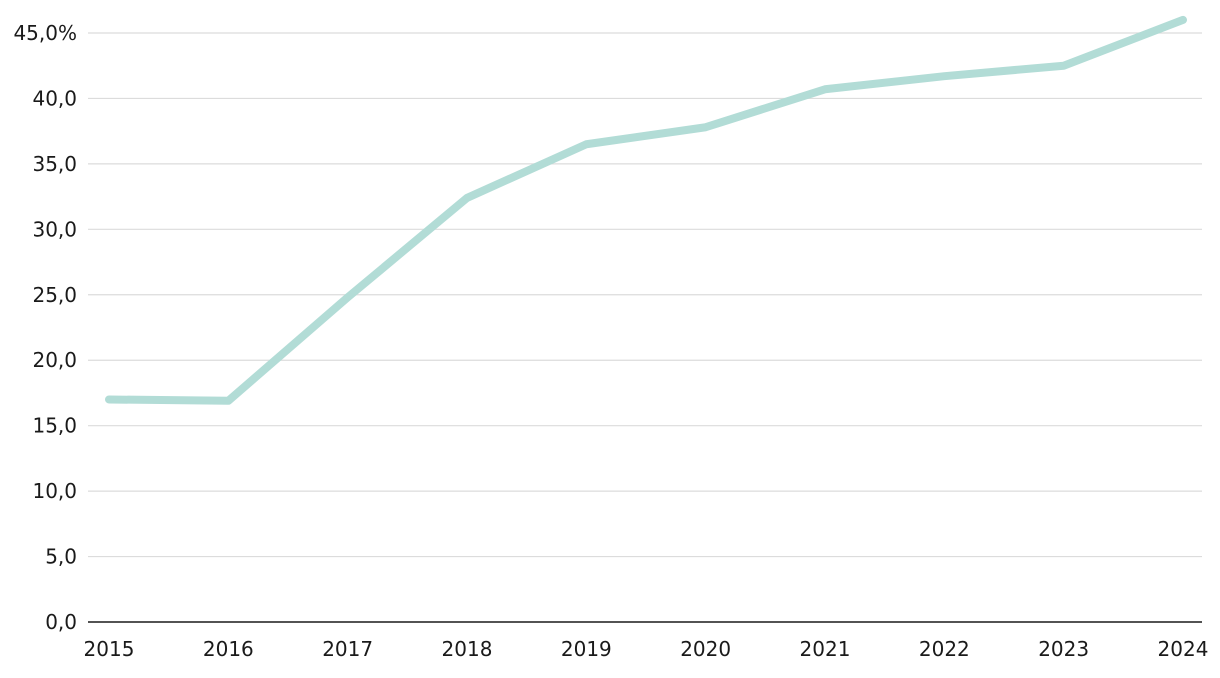  Describe the element at coordinates (705, 649) in the screenshot. I see `x-tick-label: 2020` at that location.